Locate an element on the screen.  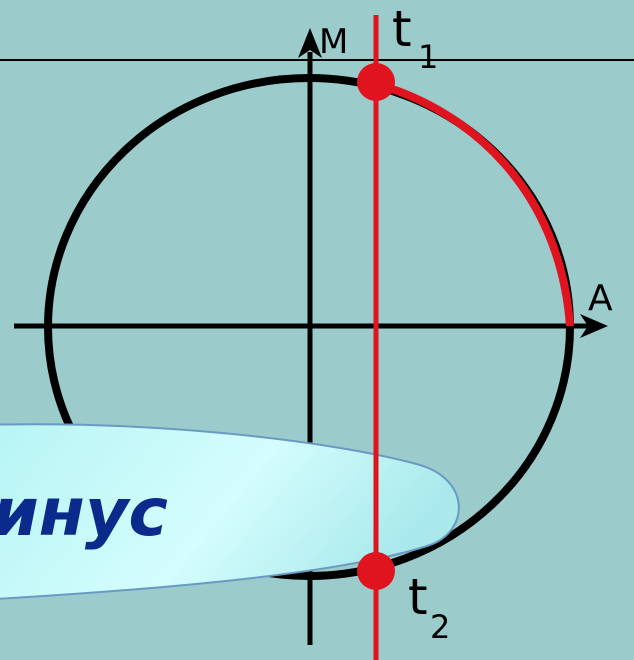
point-t2 is located at coordinates (376, 571).